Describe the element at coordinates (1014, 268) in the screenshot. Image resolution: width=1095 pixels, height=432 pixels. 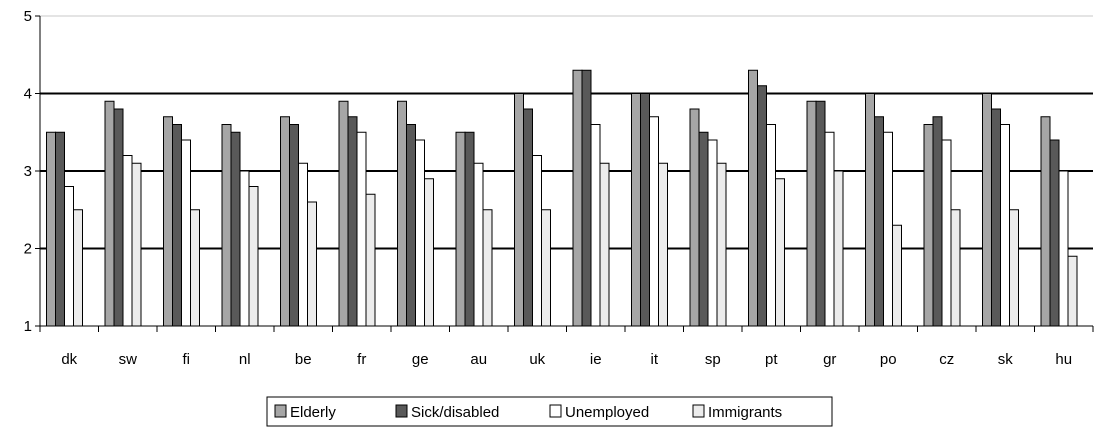
I see `bar-sk-immigrants` at that location.